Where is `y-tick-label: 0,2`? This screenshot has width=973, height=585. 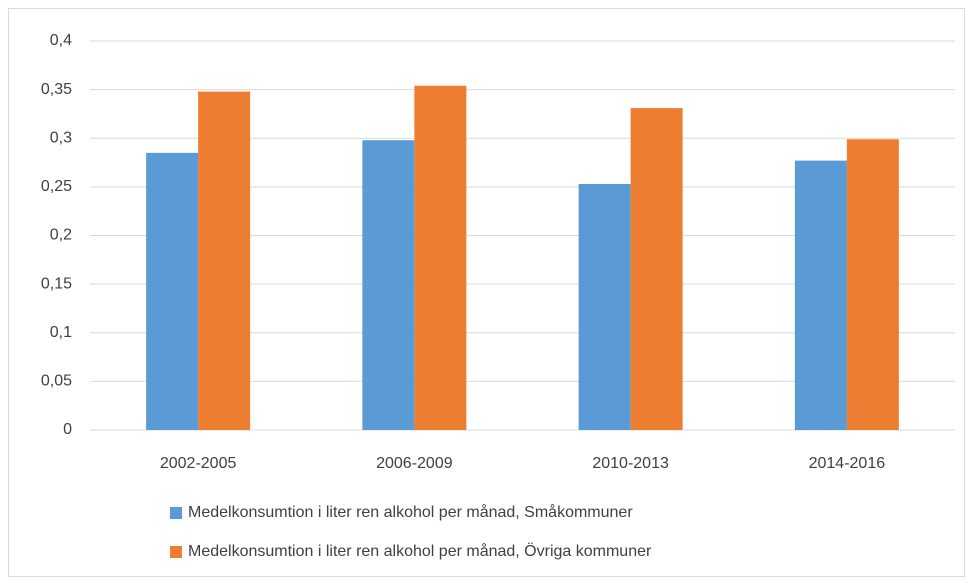
y-tick-label: 0,2 is located at coordinates (61, 235).